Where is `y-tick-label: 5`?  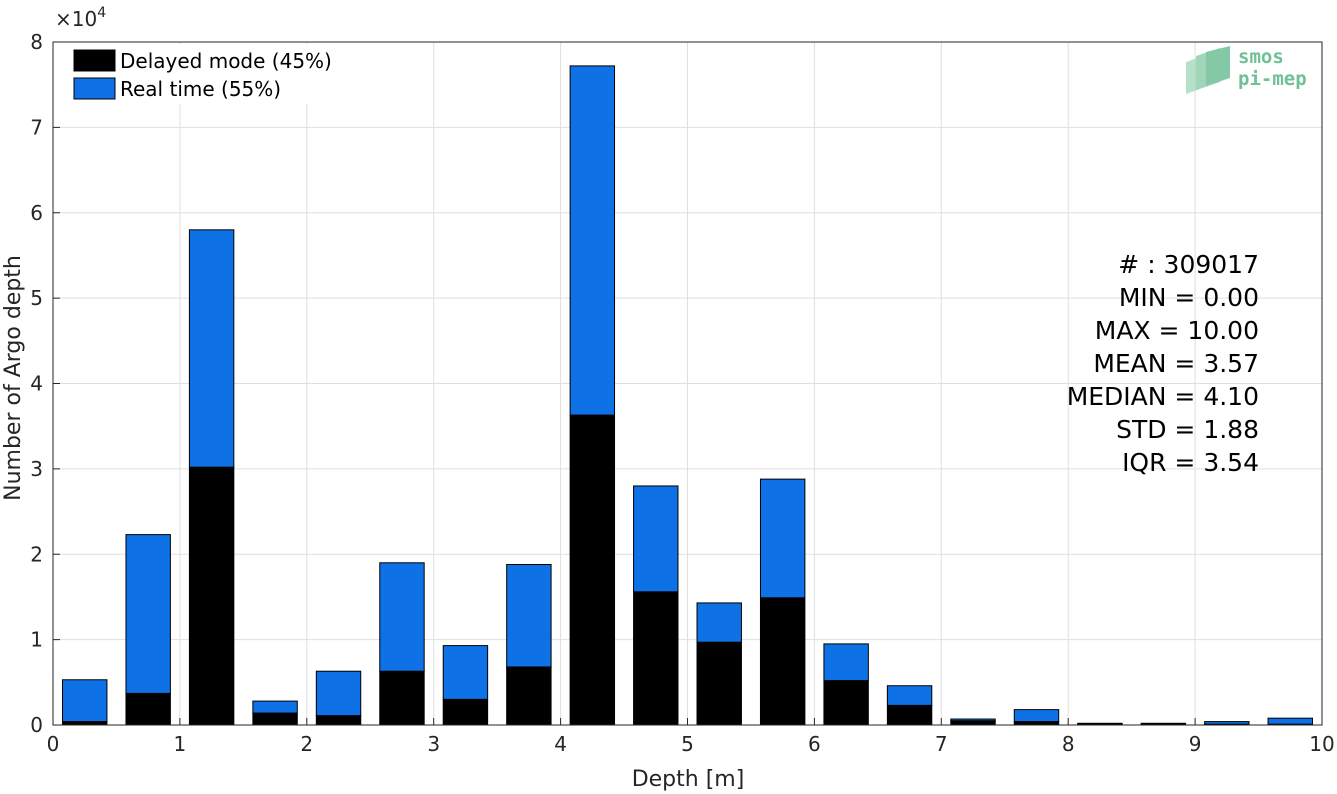
y-tick-label: 5 is located at coordinates (36, 298).